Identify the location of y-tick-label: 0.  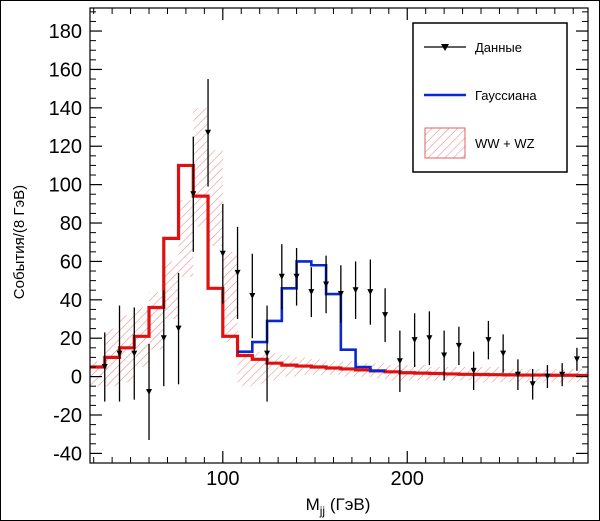
(76, 378).